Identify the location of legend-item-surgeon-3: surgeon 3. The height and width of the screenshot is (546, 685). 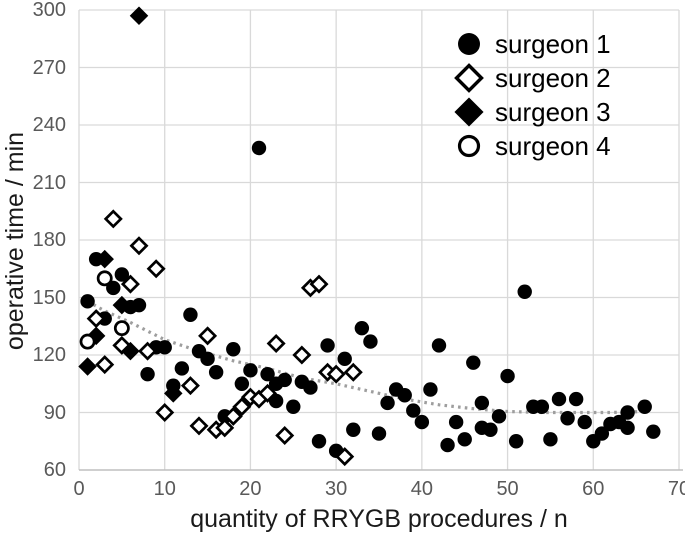
(531, 112).